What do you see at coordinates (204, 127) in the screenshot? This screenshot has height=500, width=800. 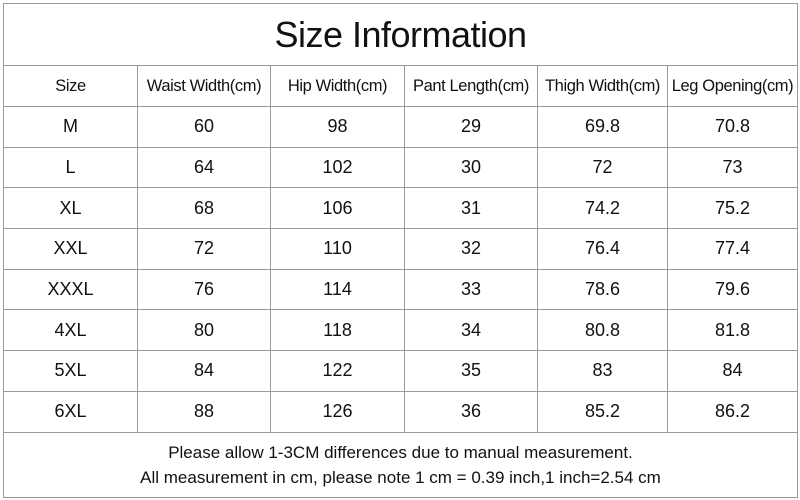 I see `measure-cell: 60` at bounding box center [204, 127].